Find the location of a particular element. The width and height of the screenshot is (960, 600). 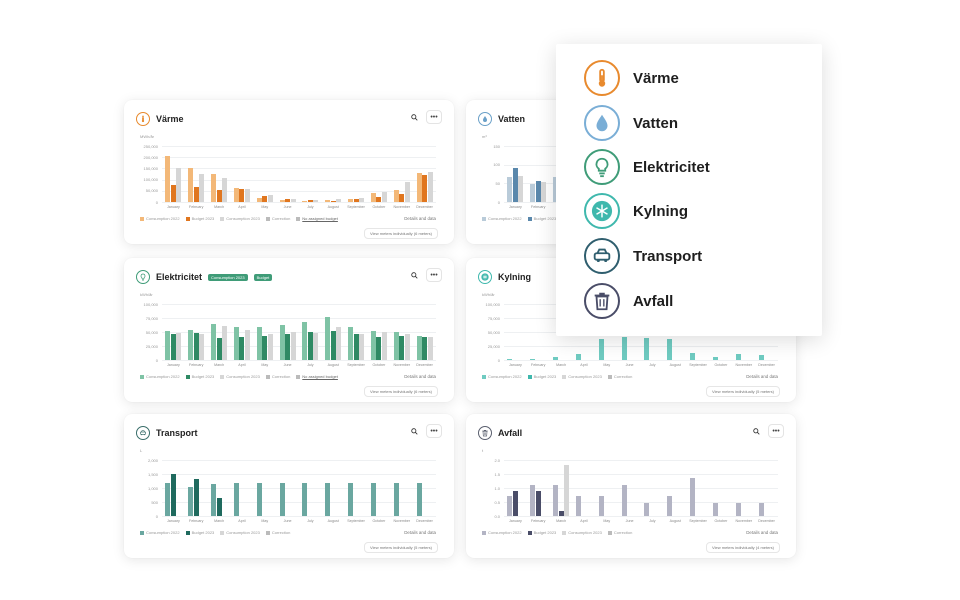

y-tick-label: 50,000 is located at coordinates (493, 332).